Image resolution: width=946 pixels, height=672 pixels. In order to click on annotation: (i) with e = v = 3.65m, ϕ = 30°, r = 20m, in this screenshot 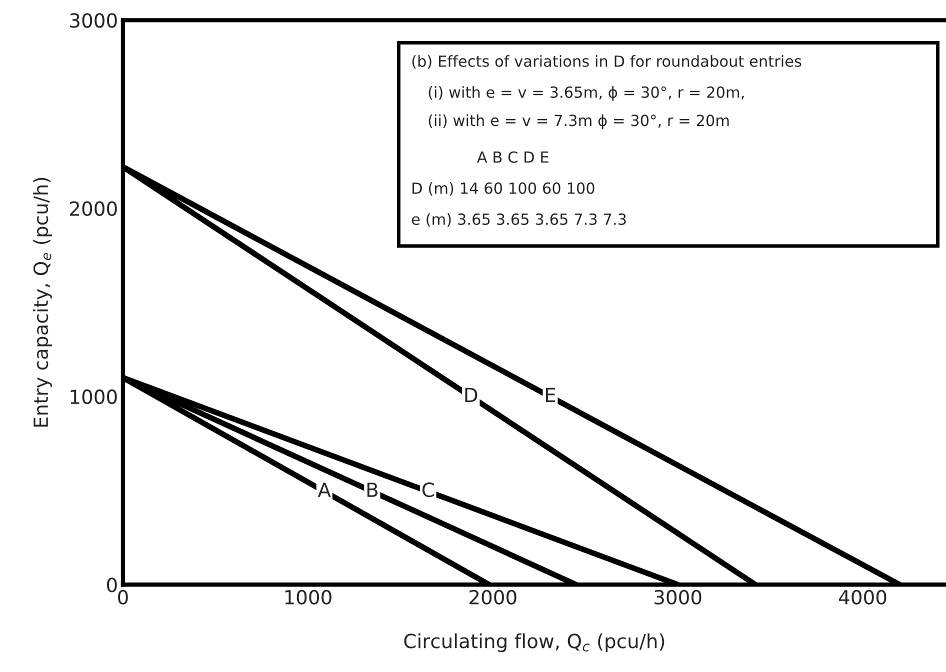, I will do `click(586, 93)`.